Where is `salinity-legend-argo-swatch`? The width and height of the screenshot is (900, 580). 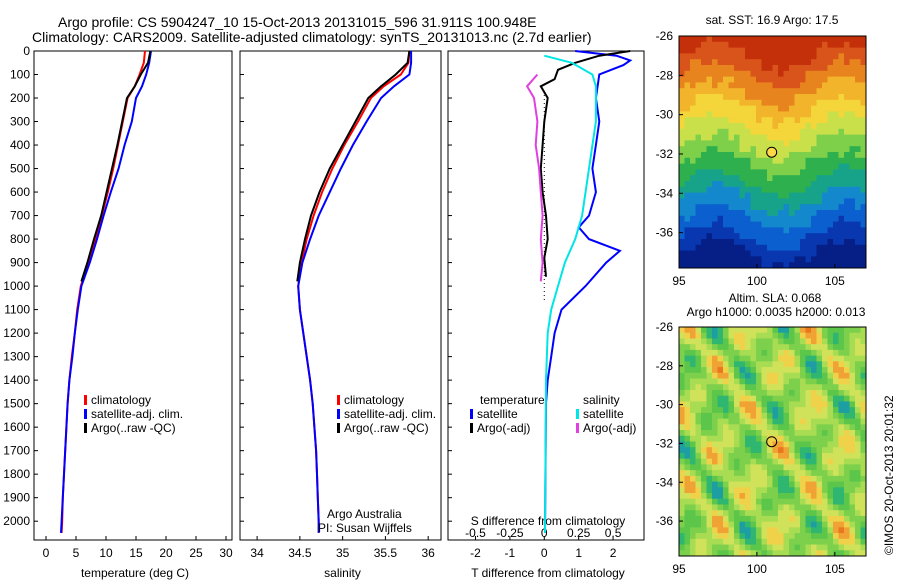 salinity-legend-argo-swatch is located at coordinates (338, 428).